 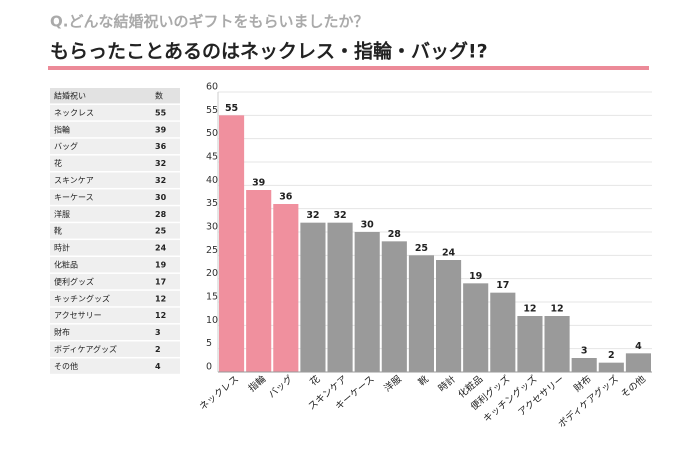 I want to click on y-tick-label: 10, so click(x=212, y=320).